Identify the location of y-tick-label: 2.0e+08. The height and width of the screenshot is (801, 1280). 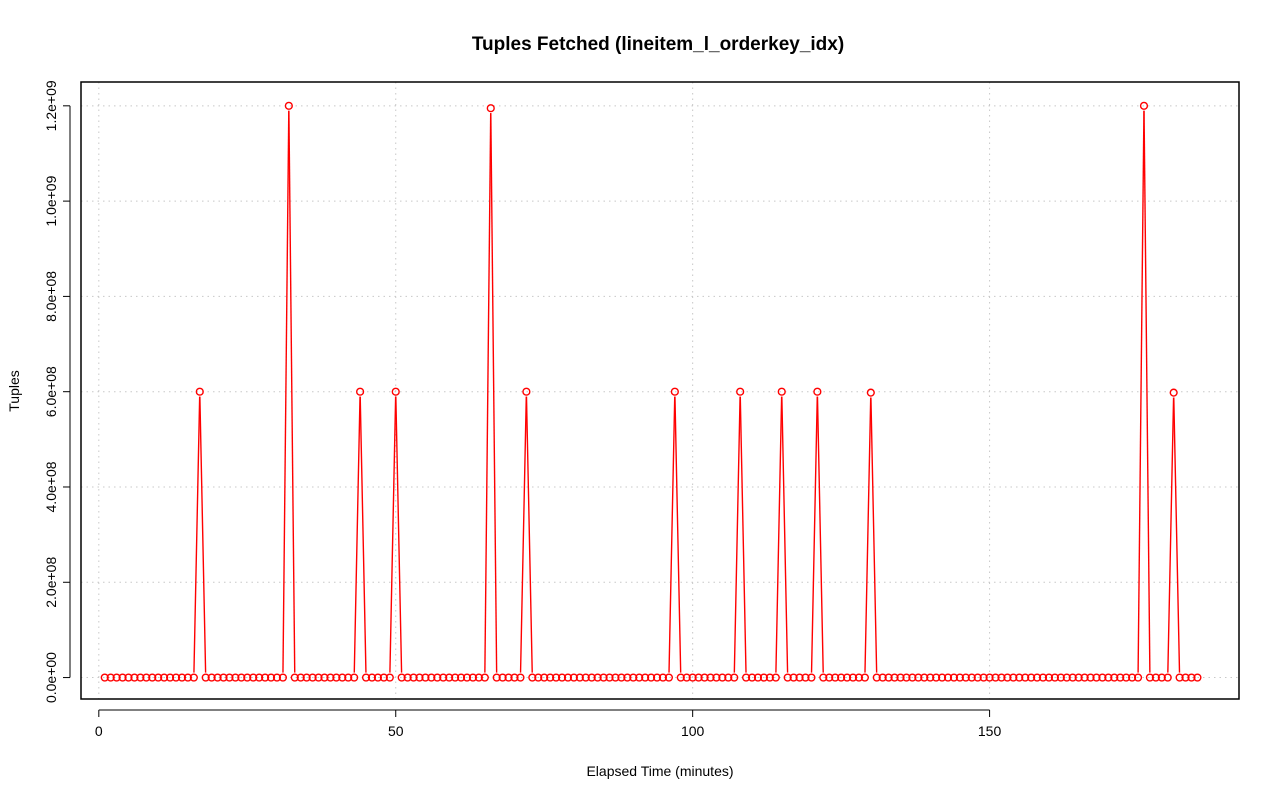
(51, 582).